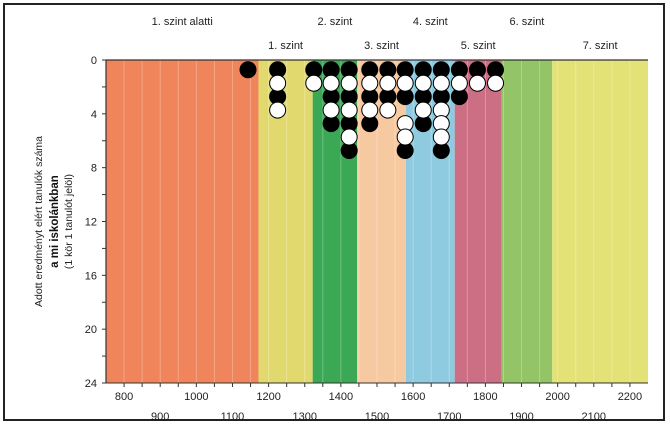 The image size is (670, 426). Describe the element at coordinates (248, 70) in the screenshot. I see `data-point-black` at that location.